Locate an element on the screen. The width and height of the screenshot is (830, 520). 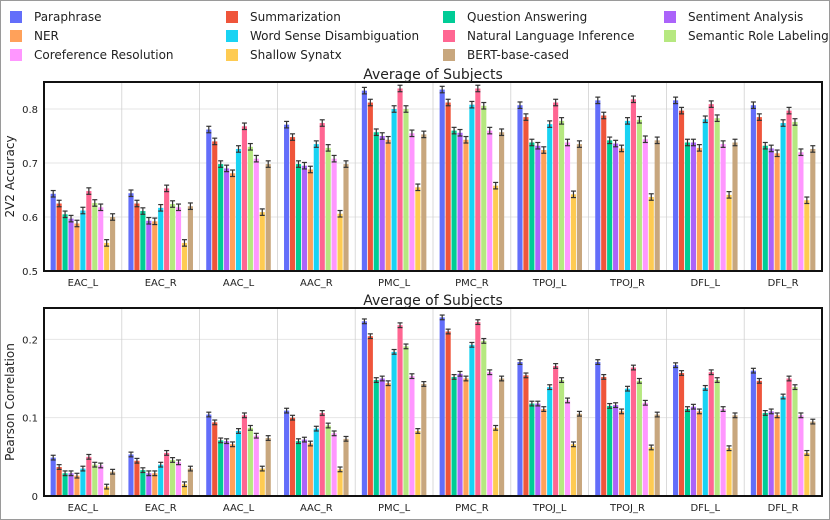
legend-item-semantic-role-labeling: Semantic Role Labeling is located at coordinates (746, 36).